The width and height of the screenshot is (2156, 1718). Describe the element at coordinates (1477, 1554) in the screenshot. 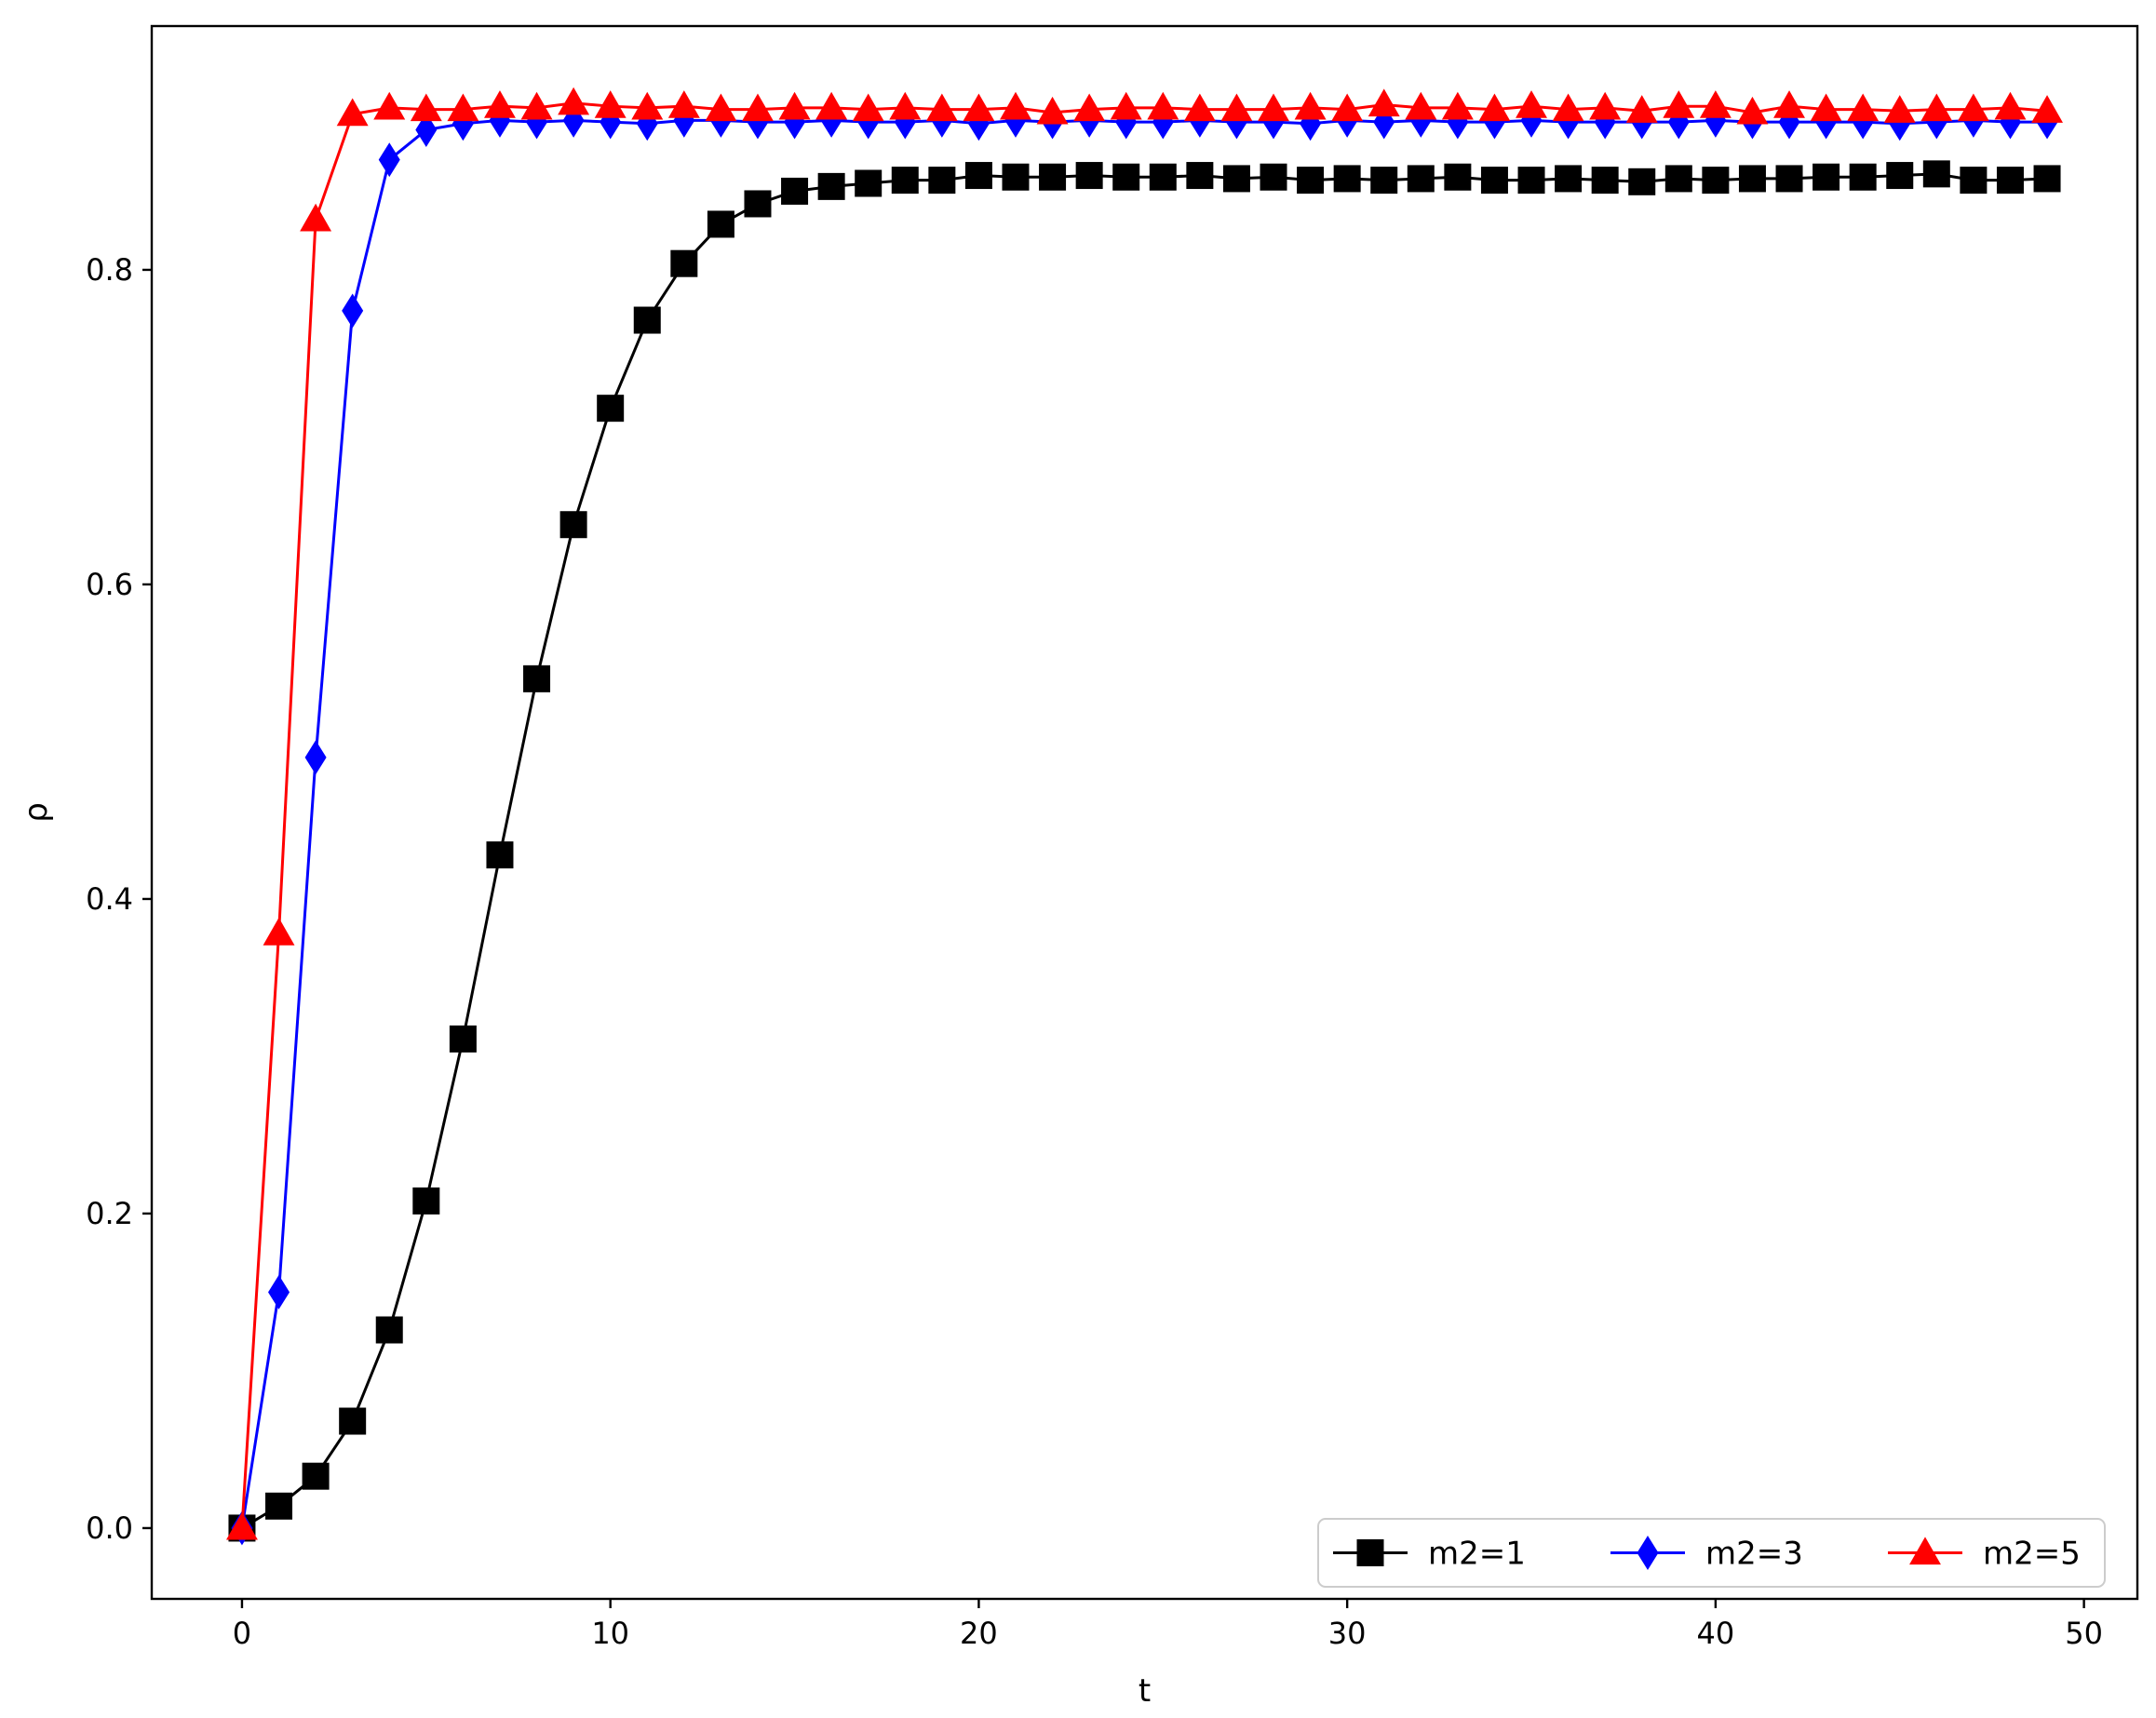

I see `legend-label: m2=1` at that location.